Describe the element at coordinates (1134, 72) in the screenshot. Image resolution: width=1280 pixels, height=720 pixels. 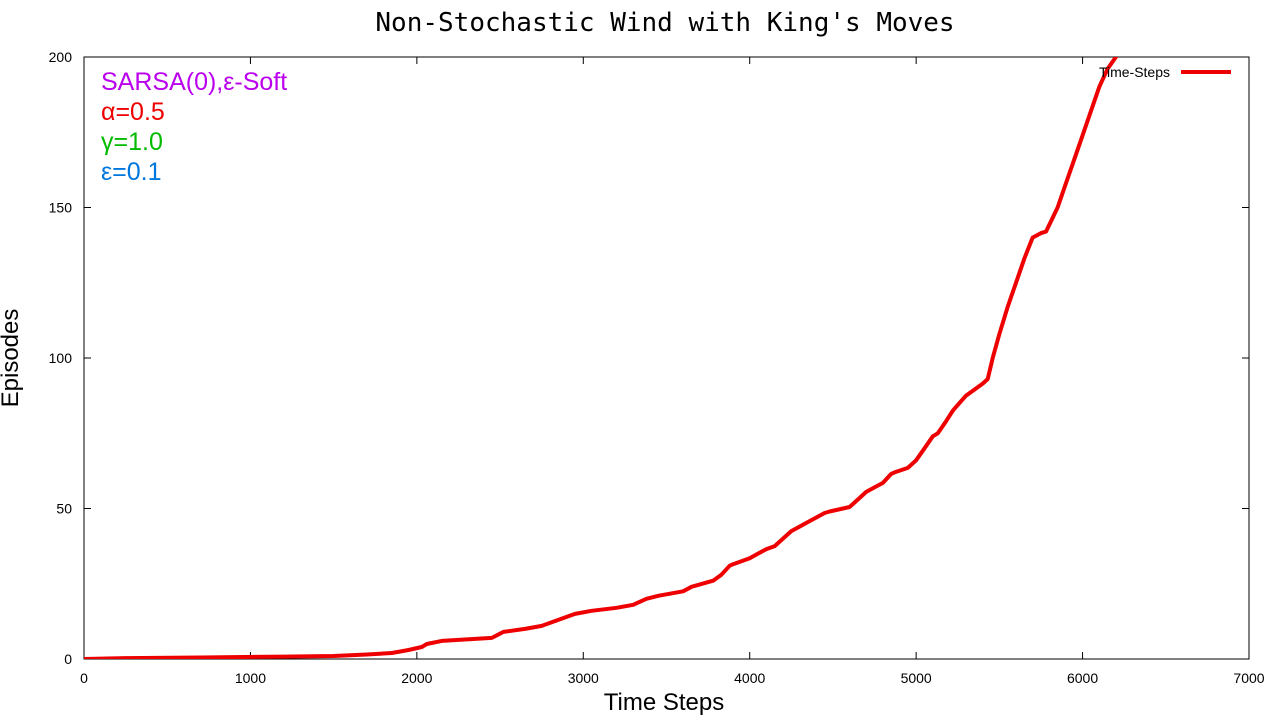
I see `legend-label-time-steps: Time-Steps` at that location.